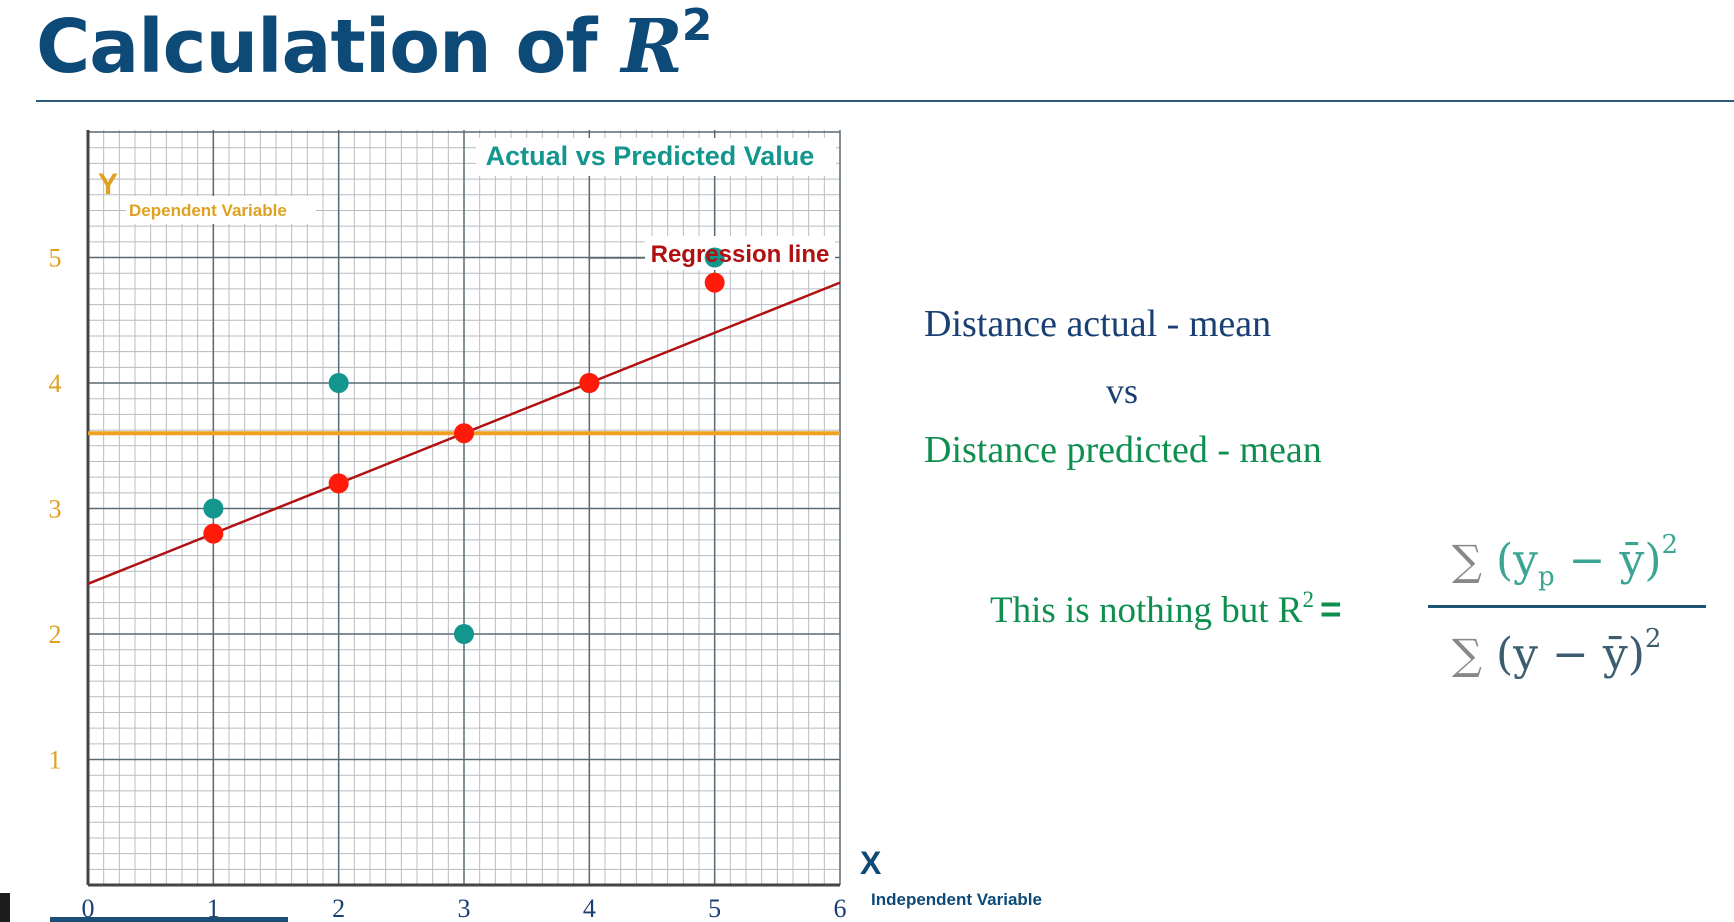 This screenshot has height=922, width=1734. What do you see at coordinates (108, 184) in the screenshot?
I see `y-axis-label: Y` at bounding box center [108, 184].